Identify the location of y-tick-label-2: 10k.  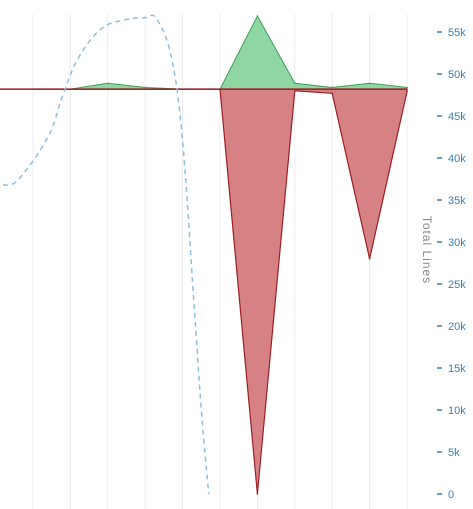
(457, 411).